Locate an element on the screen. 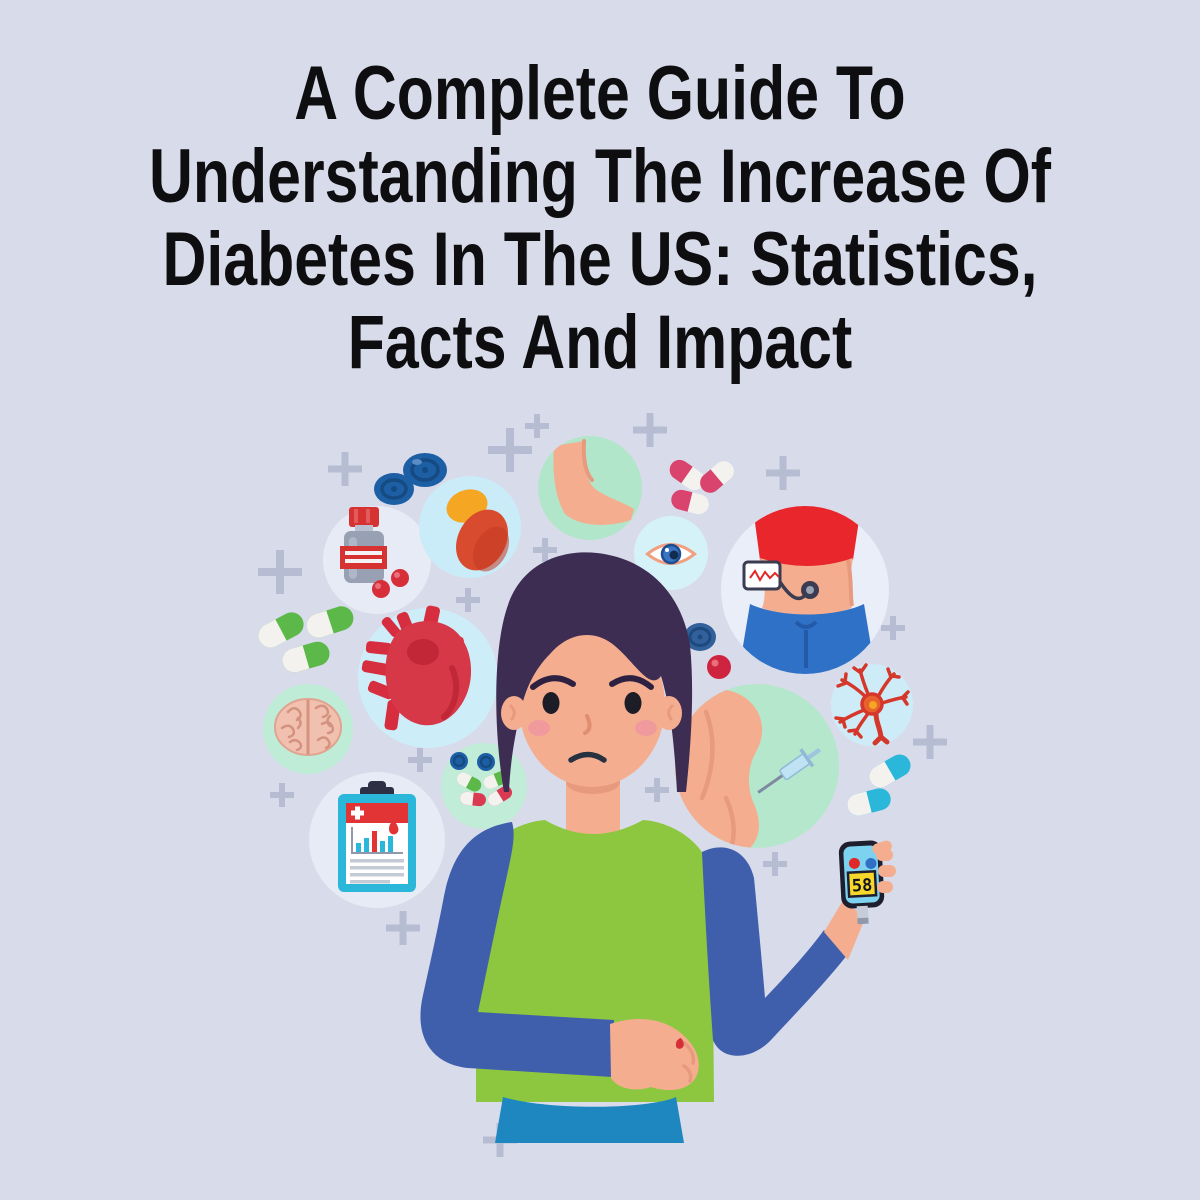 This screenshot has width=1200, height=1200. person-hair is located at coordinates (594, 672).